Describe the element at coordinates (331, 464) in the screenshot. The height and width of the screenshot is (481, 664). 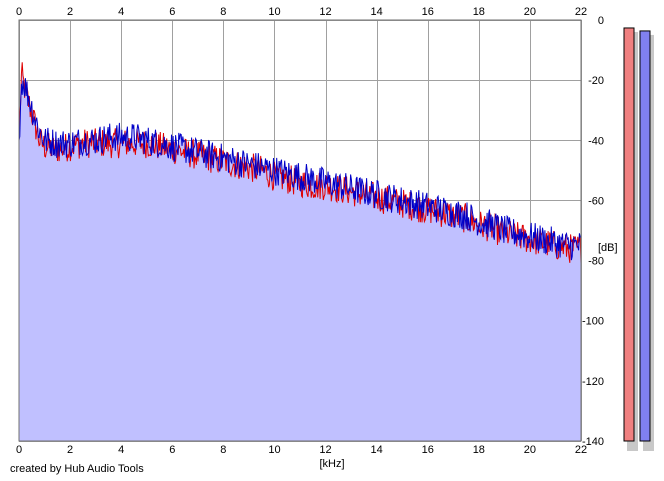
I see `x-axis-label: [kHz]` at that location.